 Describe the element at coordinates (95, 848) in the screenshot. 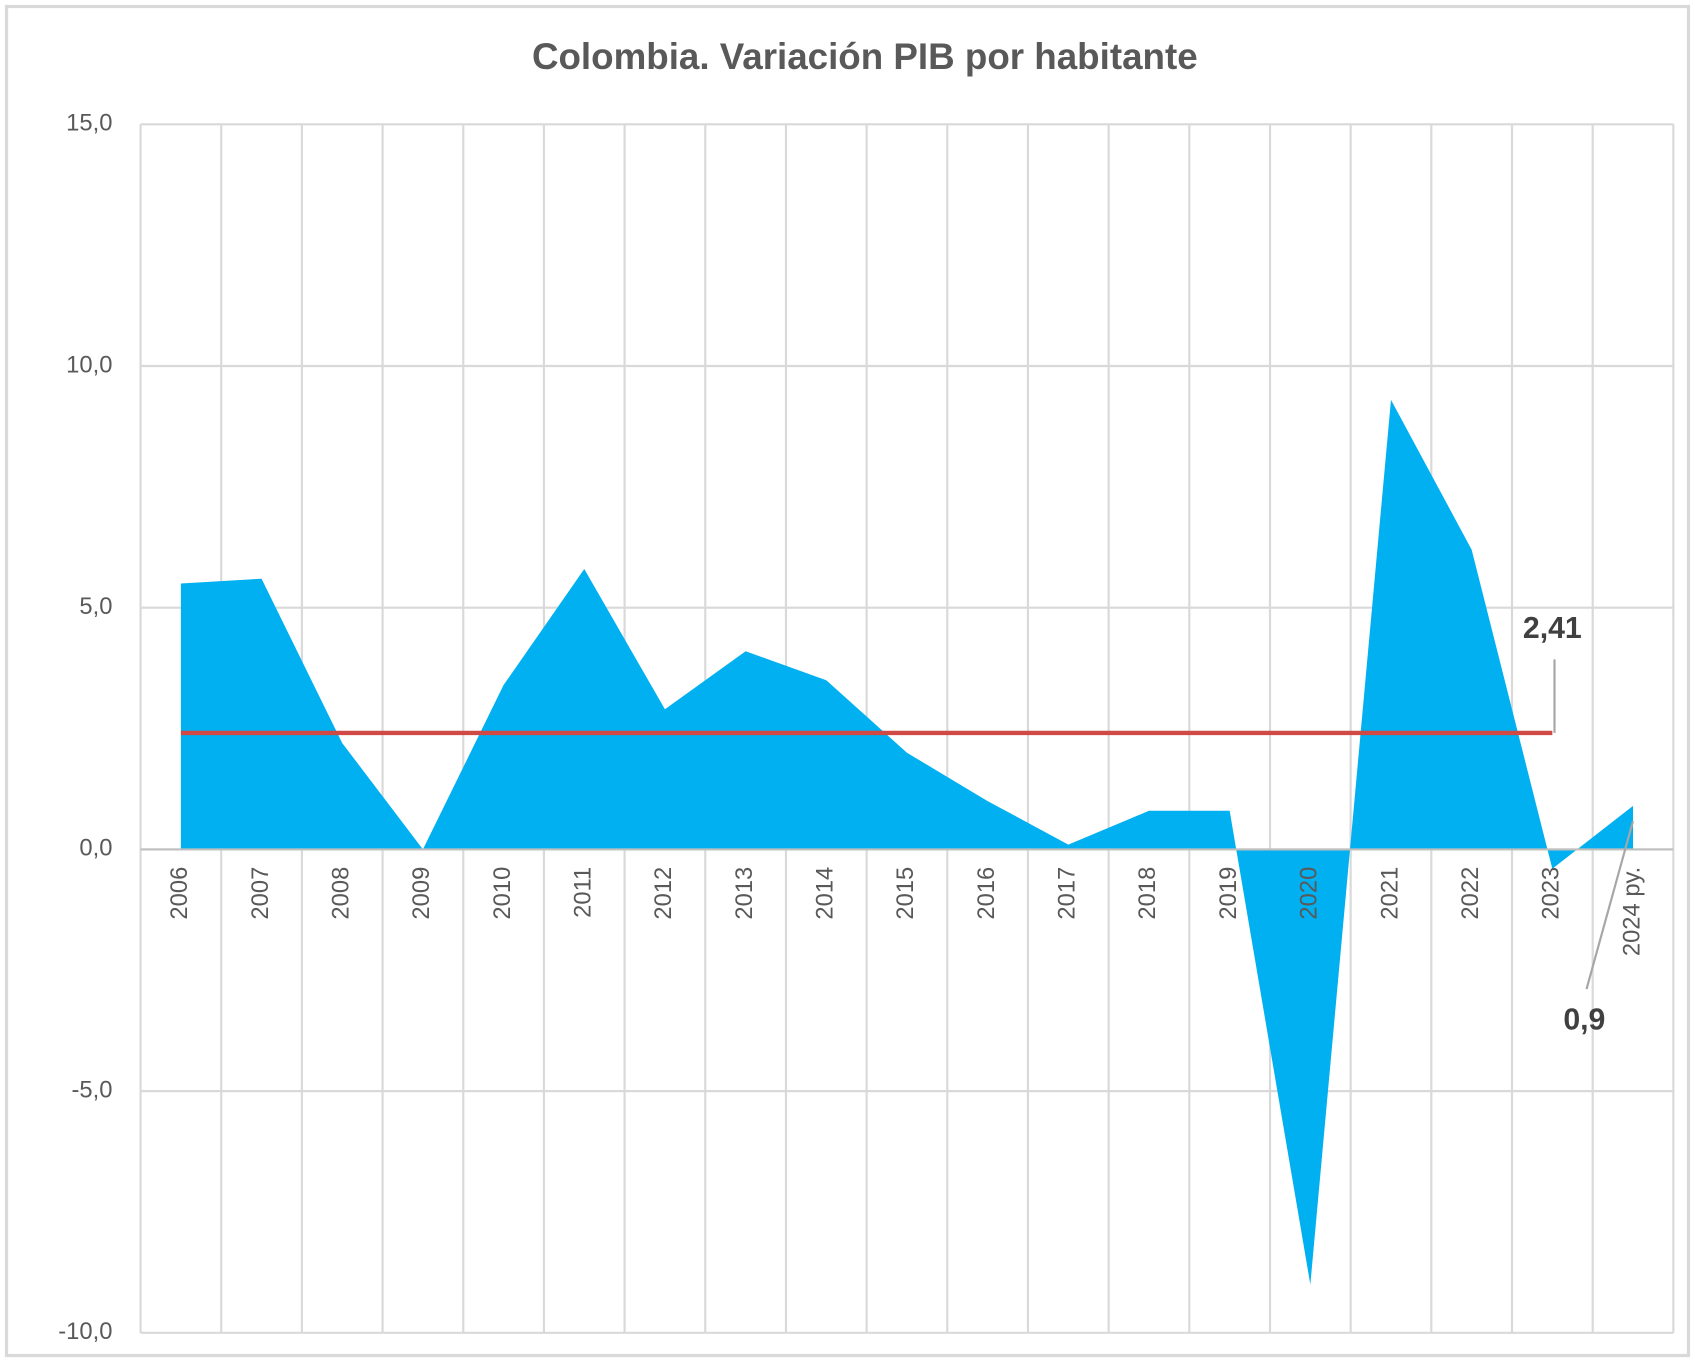

I see `y-tick-label: 0,0` at that location.